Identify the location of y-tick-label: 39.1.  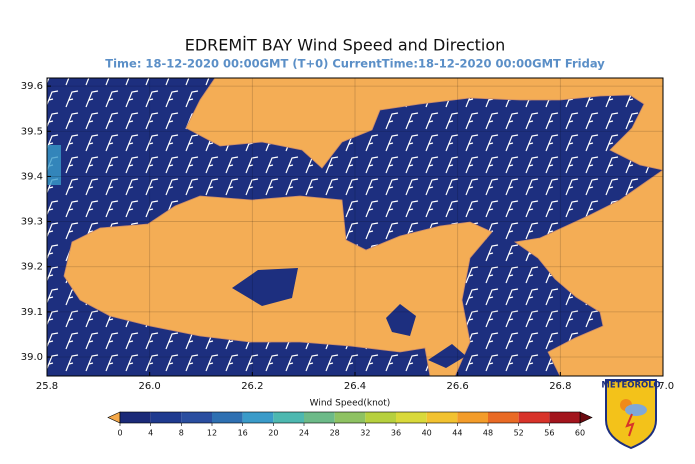
(32, 312).